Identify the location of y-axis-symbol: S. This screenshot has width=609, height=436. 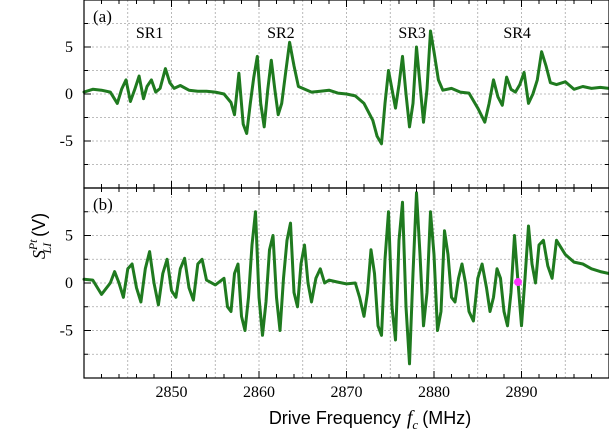
(39, 254).